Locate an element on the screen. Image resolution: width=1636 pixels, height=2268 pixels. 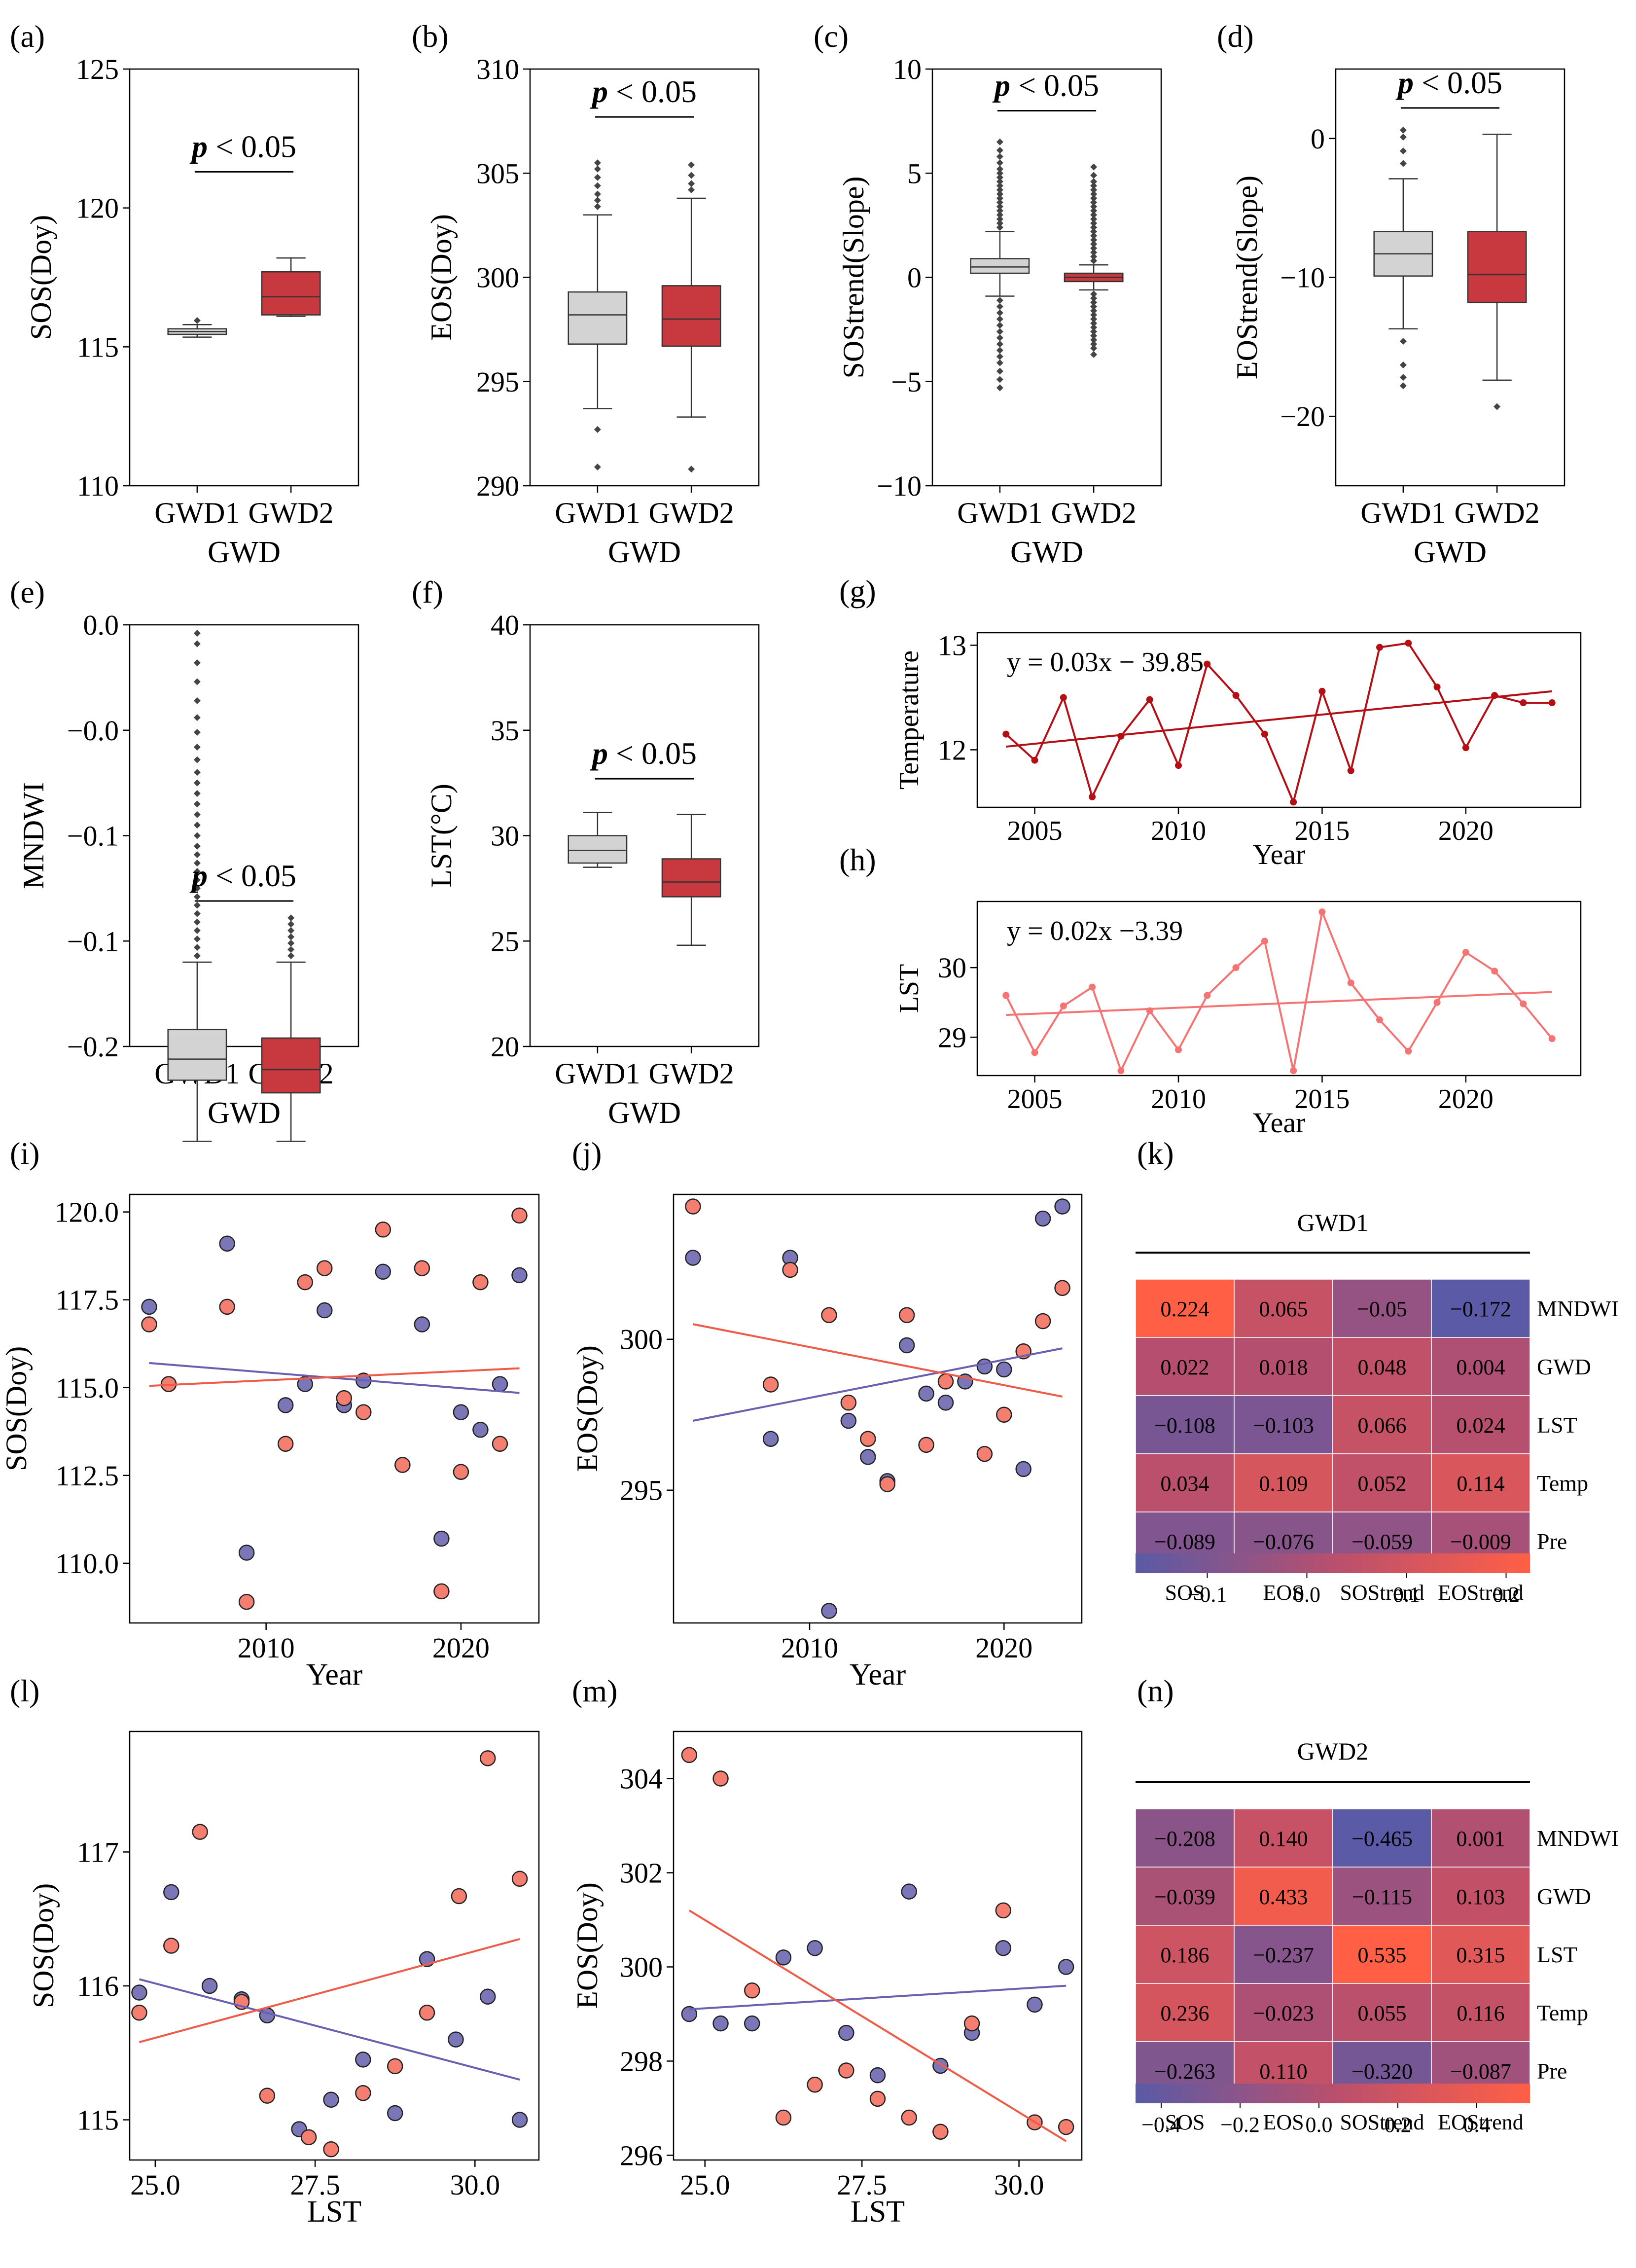
panel-label: (k) is located at coordinates (1156, 1153).